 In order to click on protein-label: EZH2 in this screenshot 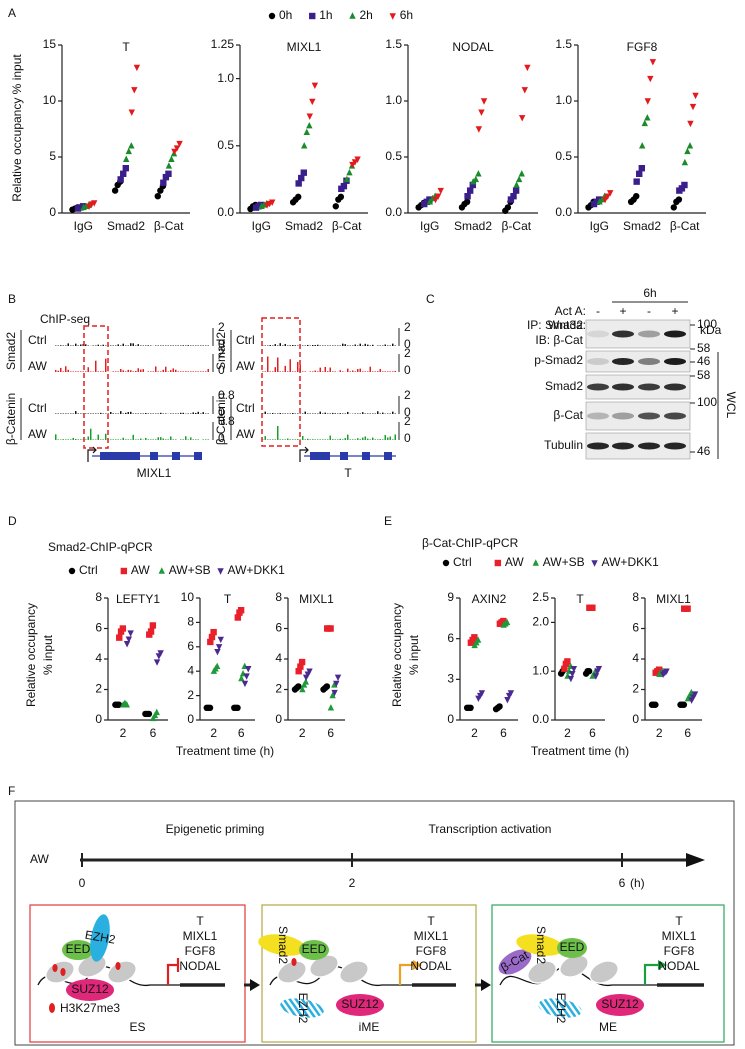, I will do `click(561, 1008)`.